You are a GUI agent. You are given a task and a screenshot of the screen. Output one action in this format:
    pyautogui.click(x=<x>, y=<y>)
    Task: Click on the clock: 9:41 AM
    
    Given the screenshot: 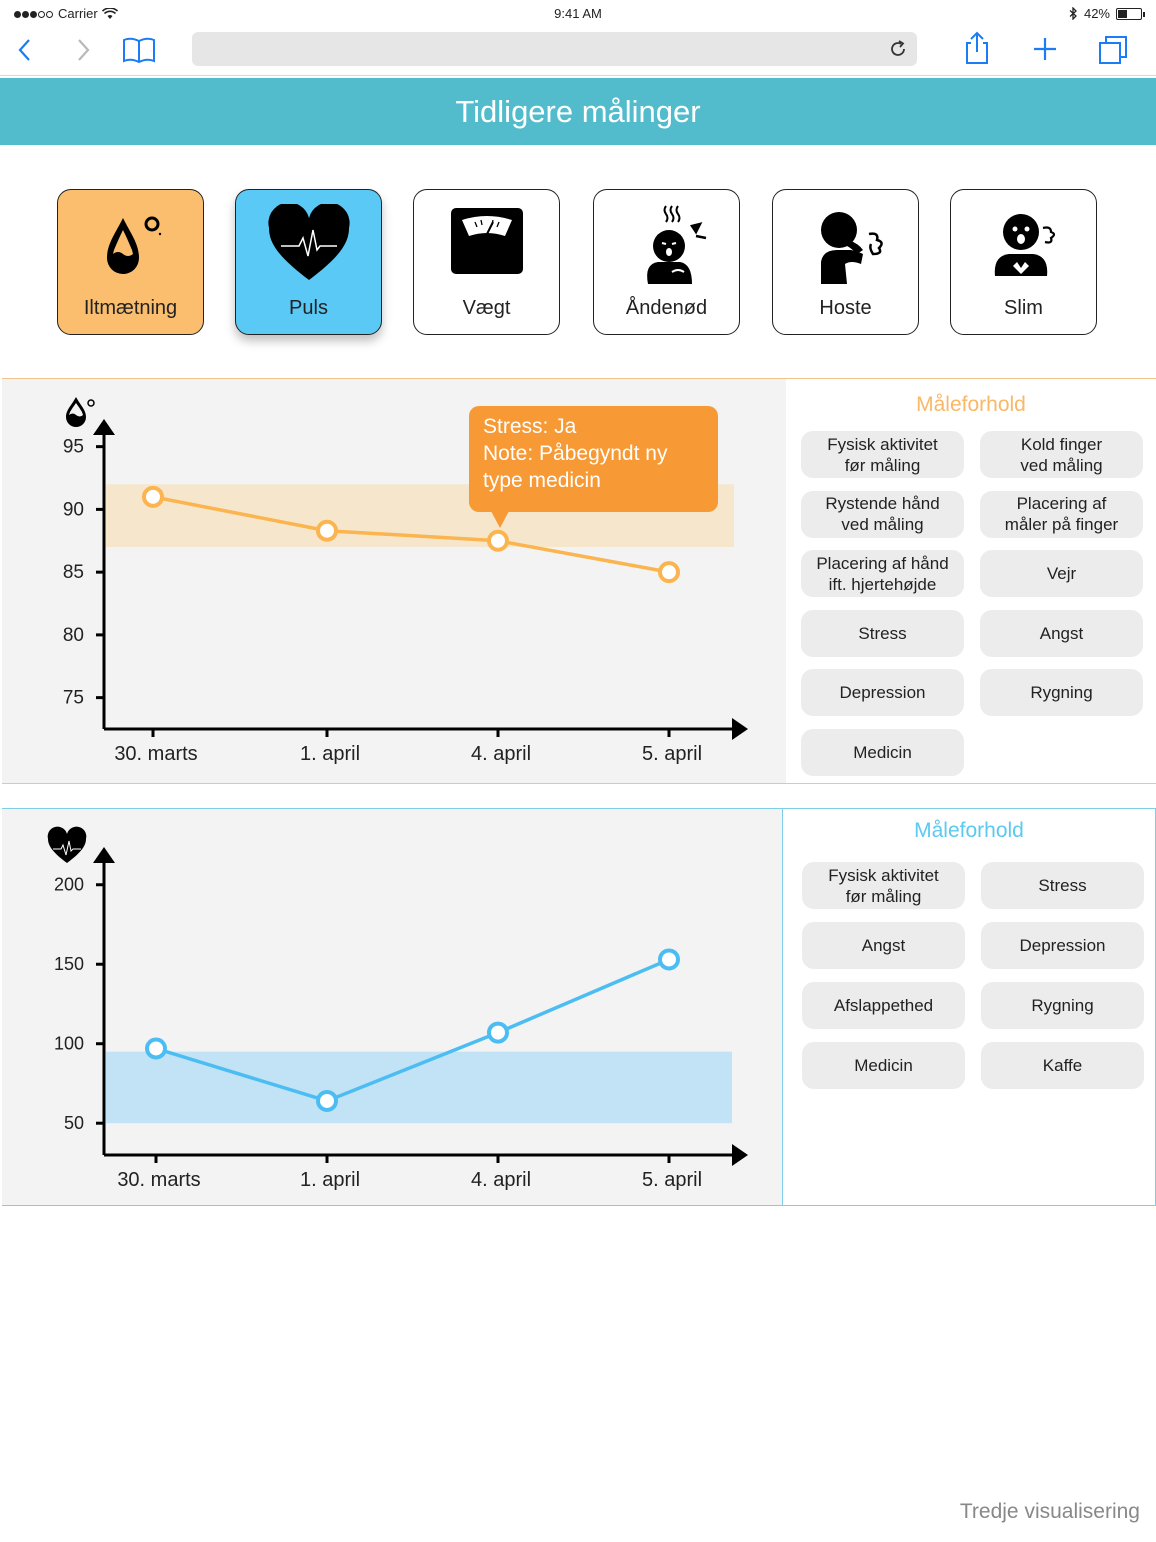 What is the action you would take?
    pyautogui.click(x=578, y=13)
    